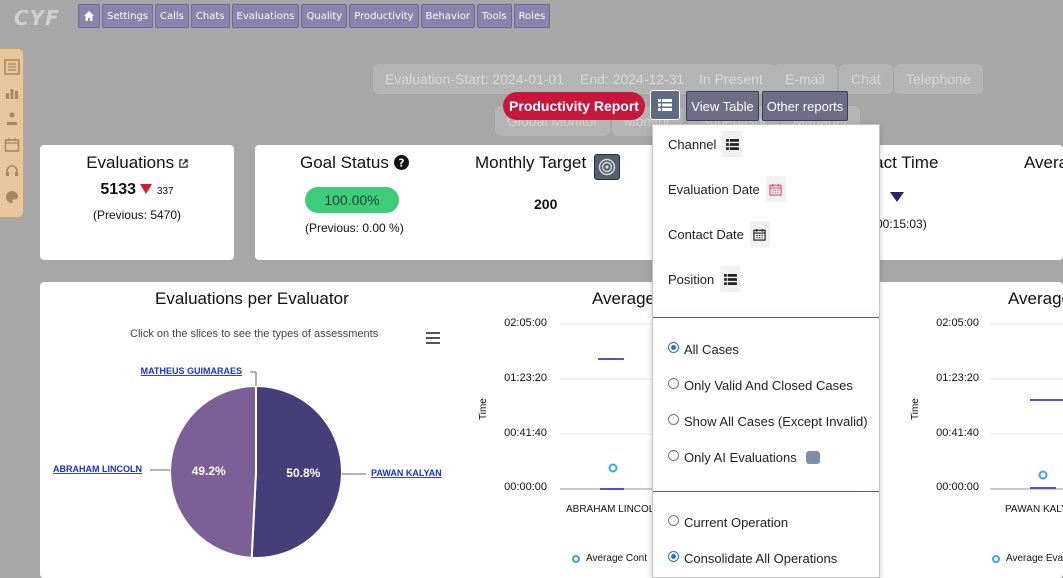 This screenshot has height=578, width=1063. I want to click on bar-chart-icon, so click(12, 95).